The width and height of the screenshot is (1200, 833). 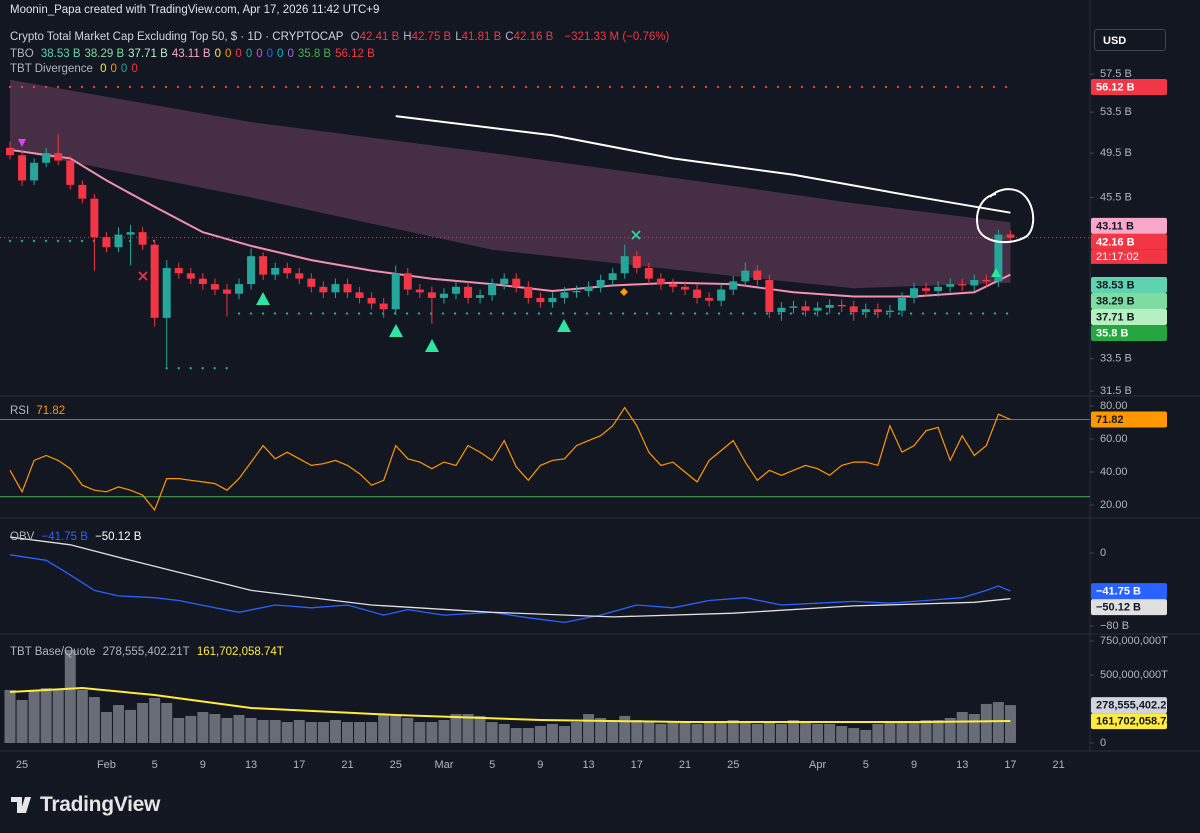 I want to click on ohlc-value: 42.16 B, so click(x=533, y=37).